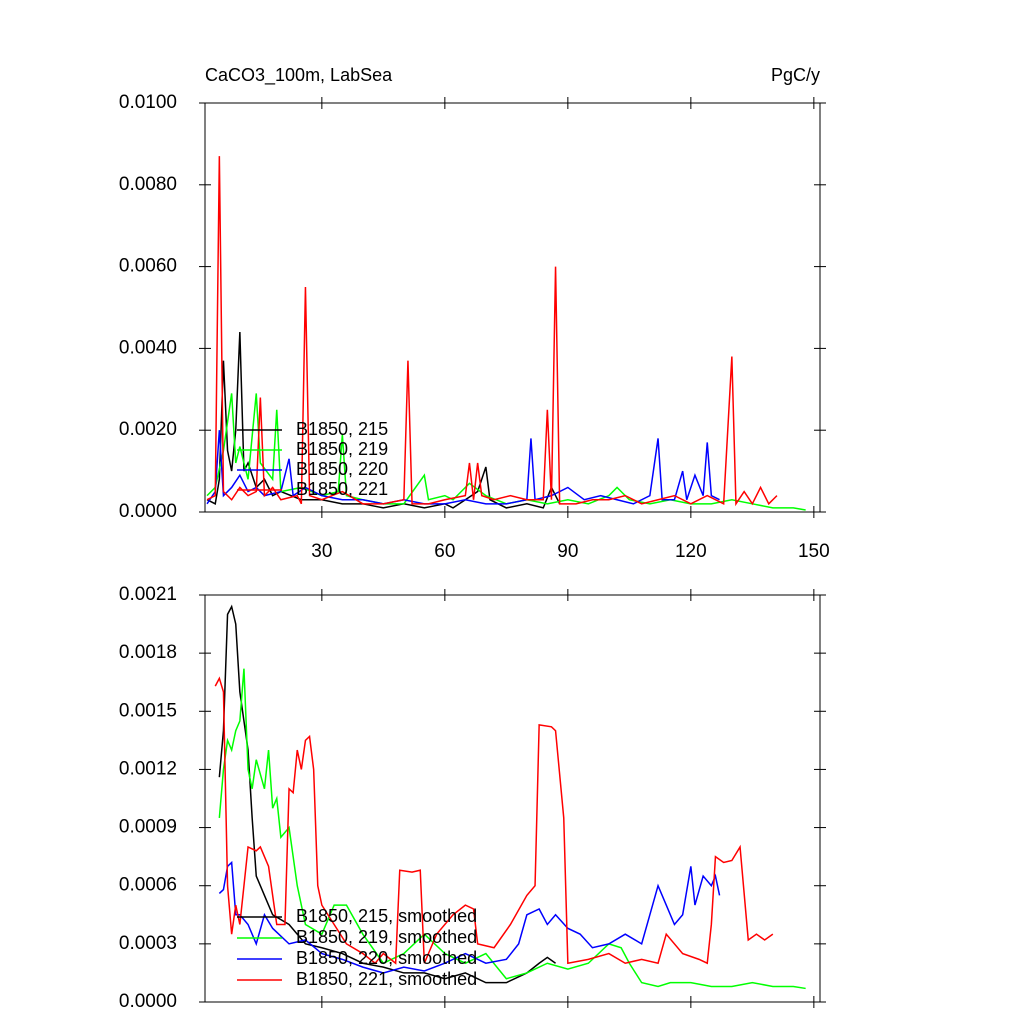 Image resolution: width=1024 pixels, height=1024 pixels. What do you see at coordinates (342, 489) in the screenshot?
I see `legend-label: B1850, 221` at bounding box center [342, 489].